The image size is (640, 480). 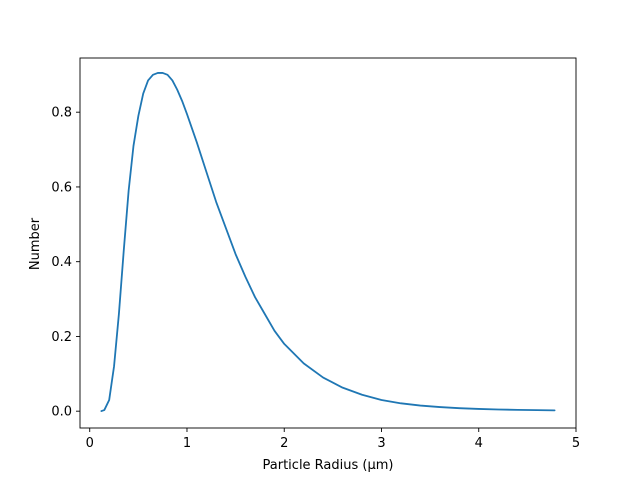 I want to click on x-tick-label: 2, so click(x=284, y=443).